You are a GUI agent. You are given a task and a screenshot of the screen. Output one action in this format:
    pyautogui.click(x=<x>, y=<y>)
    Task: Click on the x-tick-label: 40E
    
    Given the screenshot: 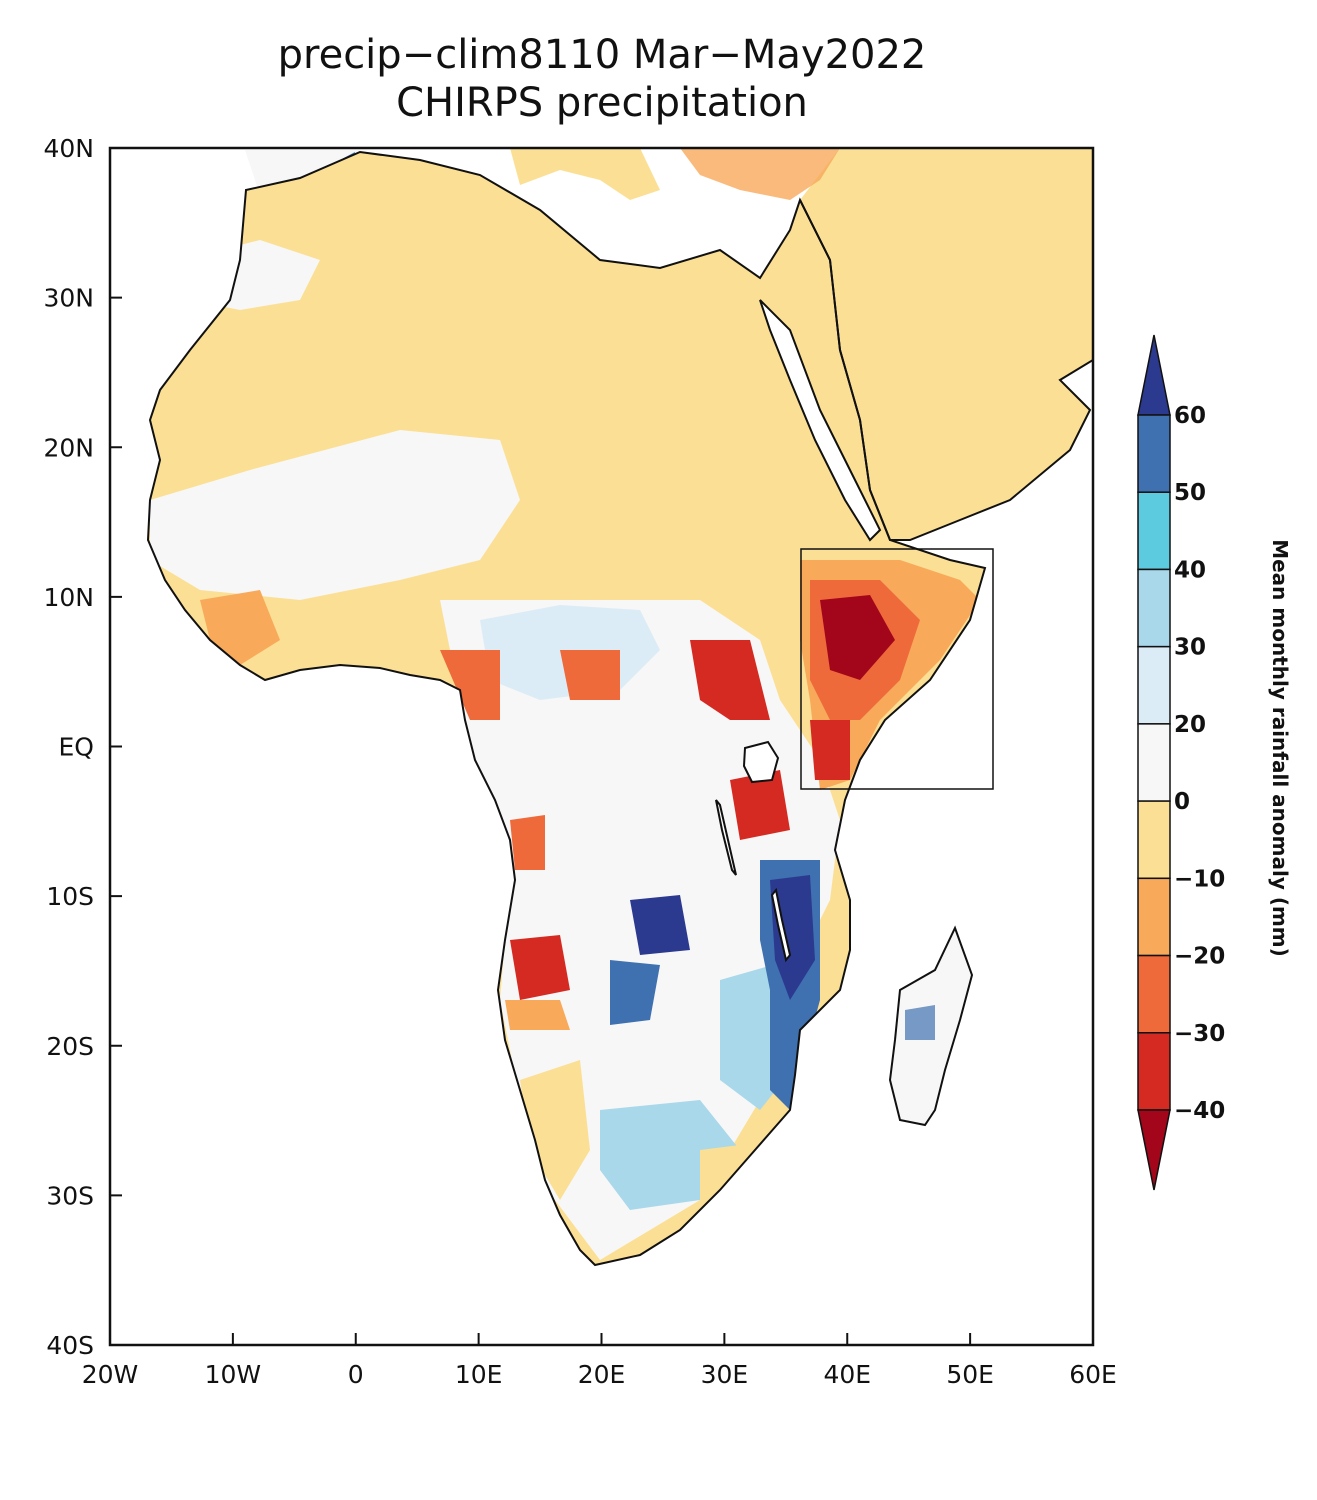 What is the action you would take?
    pyautogui.click(x=847, y=1374)
    